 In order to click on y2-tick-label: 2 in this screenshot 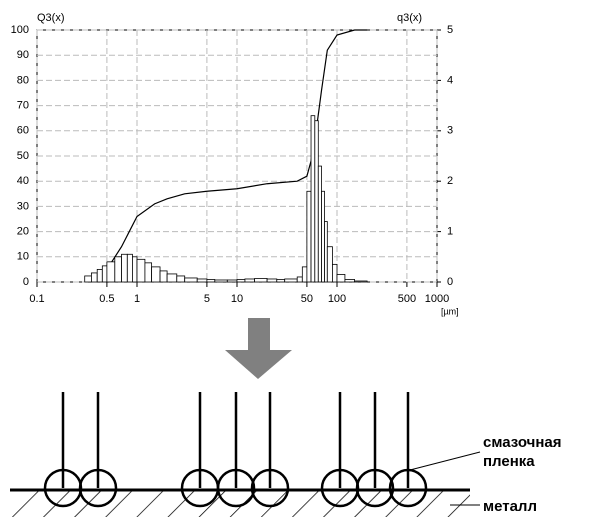, I will do `click(450, 181)`.